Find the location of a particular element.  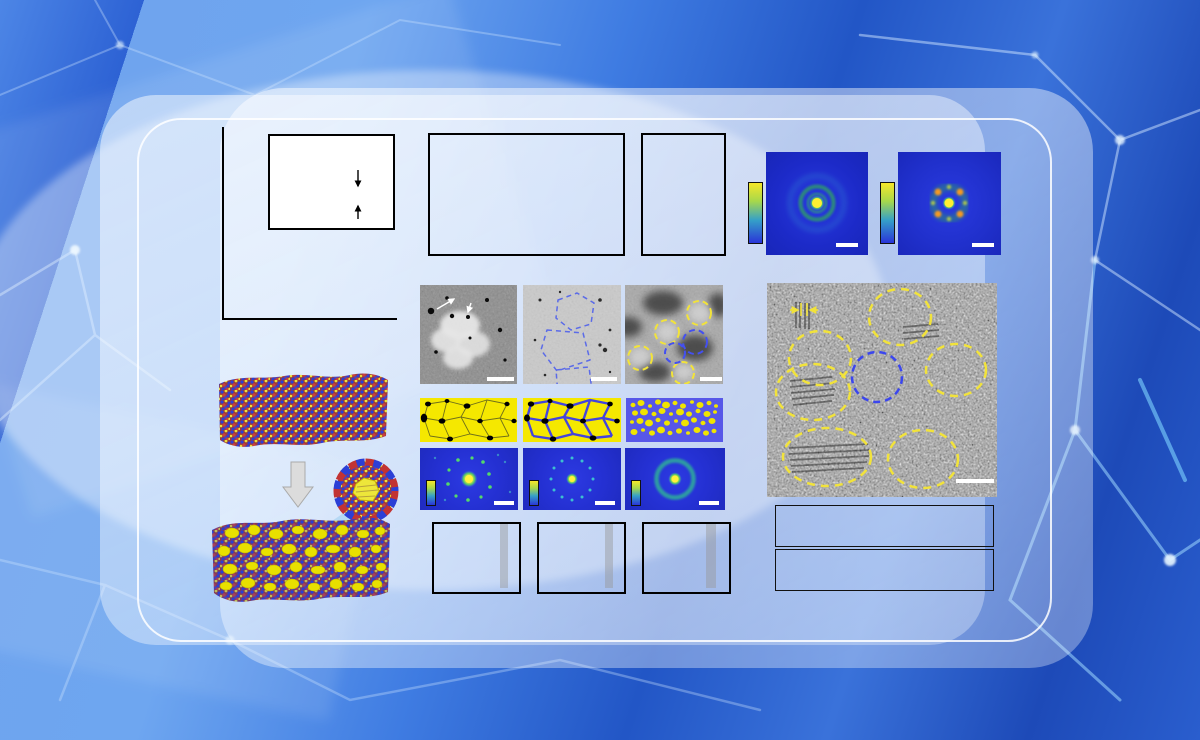

fft-1.6R-colorbar is located at coordinates (636, 493).